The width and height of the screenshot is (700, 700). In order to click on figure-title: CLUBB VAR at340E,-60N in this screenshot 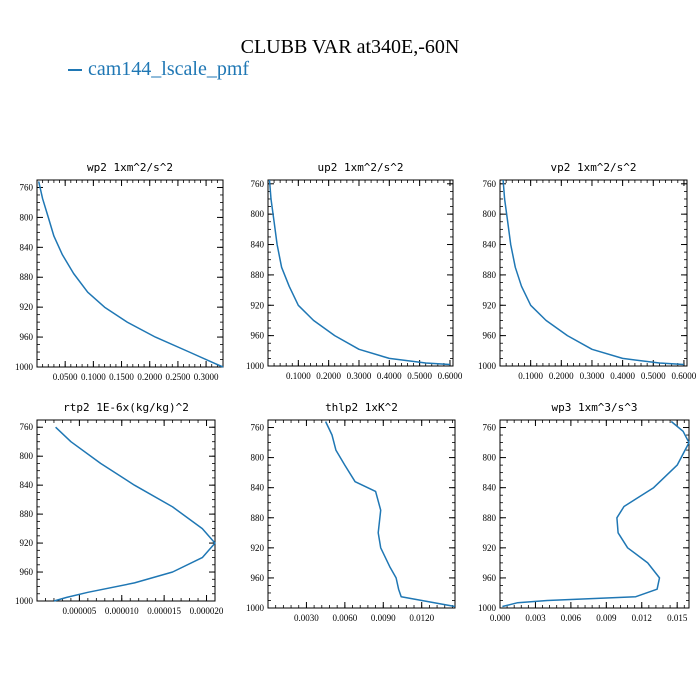, I will do `click(350, 47)`.